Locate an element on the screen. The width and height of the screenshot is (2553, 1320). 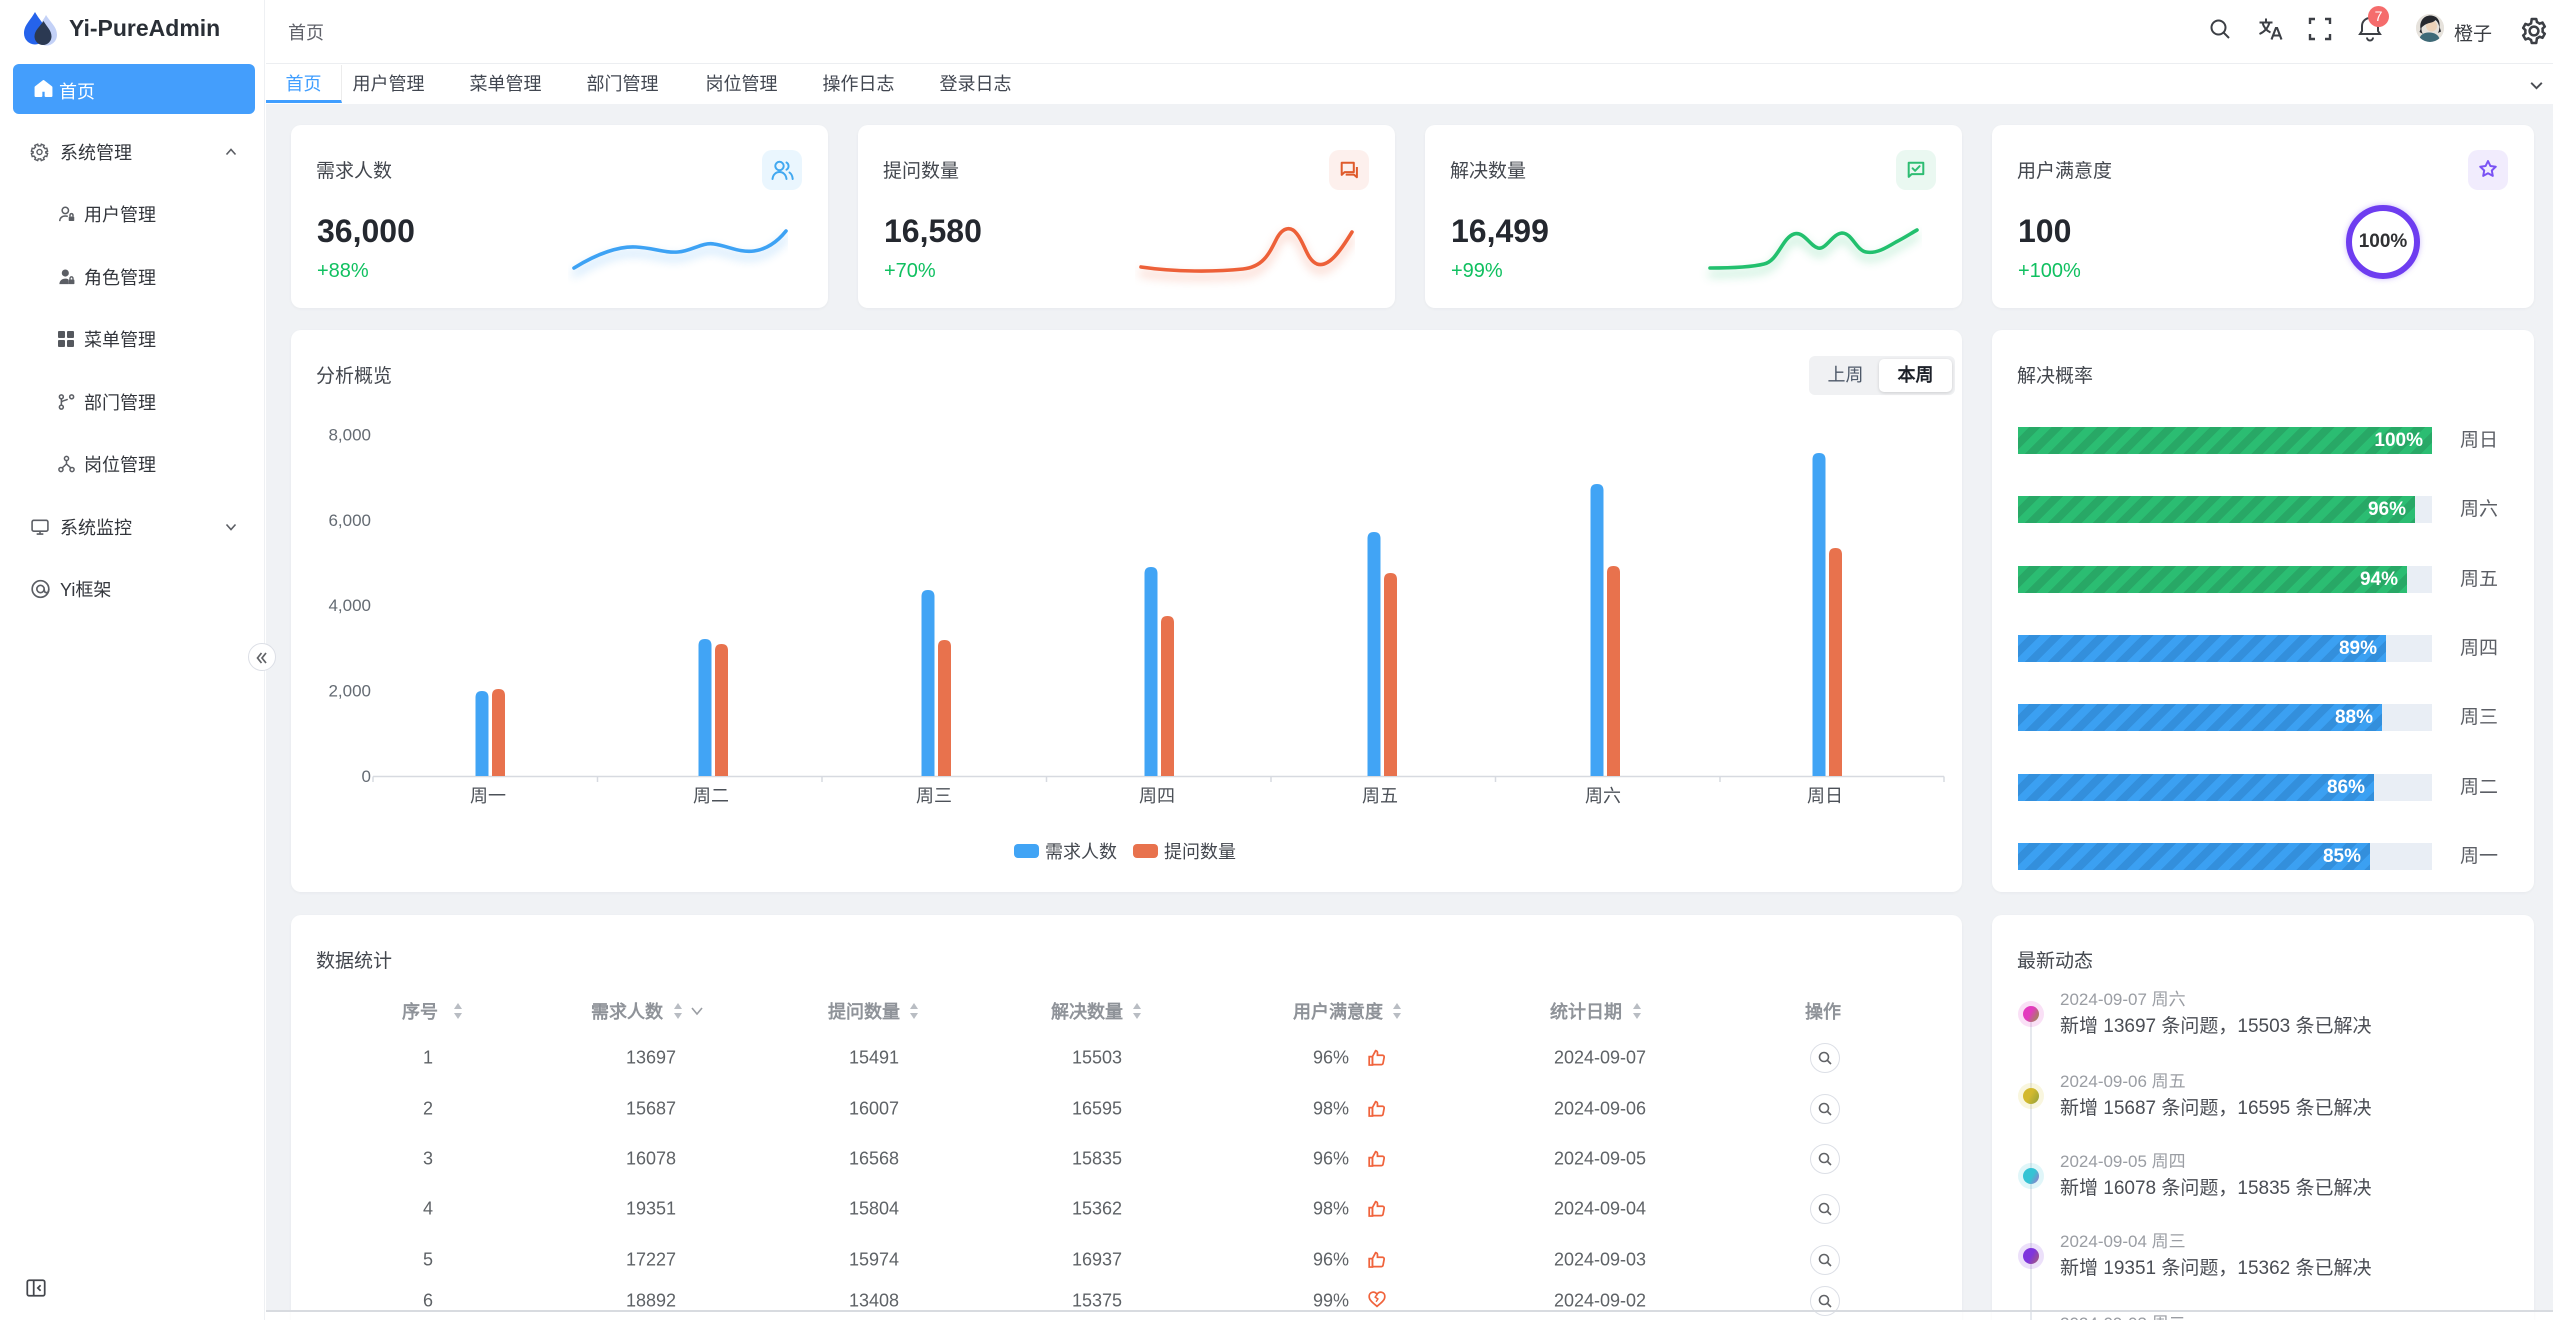
svg-text: 周四 is located at coordinates (1157, 796).